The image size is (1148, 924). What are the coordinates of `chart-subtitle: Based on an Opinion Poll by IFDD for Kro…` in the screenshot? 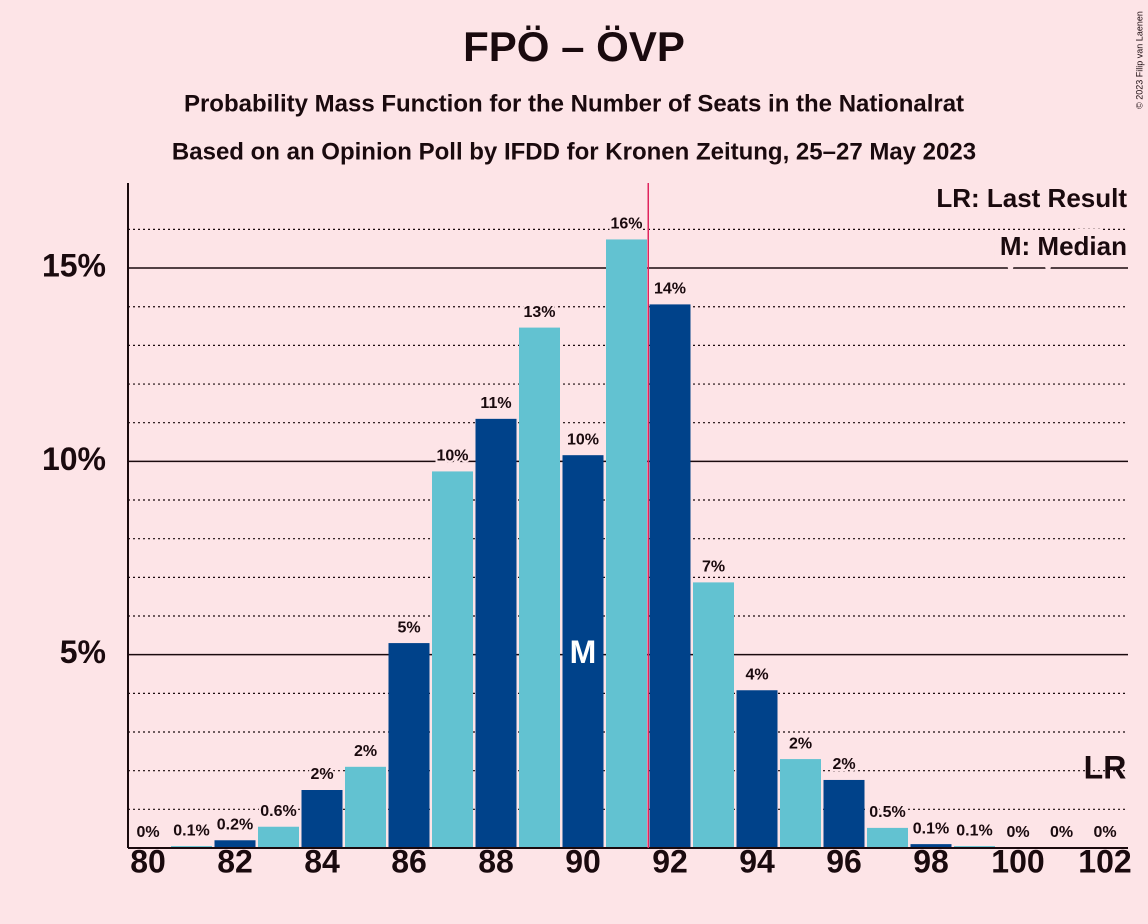 It's located at (574, 151).